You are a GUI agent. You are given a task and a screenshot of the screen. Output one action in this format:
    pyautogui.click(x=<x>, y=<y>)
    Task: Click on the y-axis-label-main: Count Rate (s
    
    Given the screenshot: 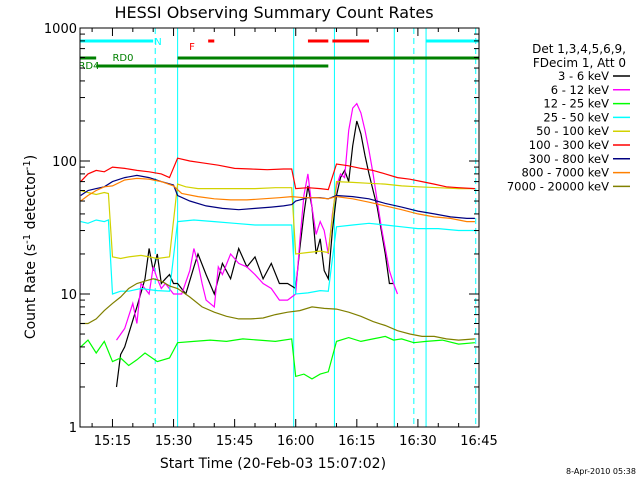 What is the action you would take?
    pyautogui.click(x=31, y=291)
    